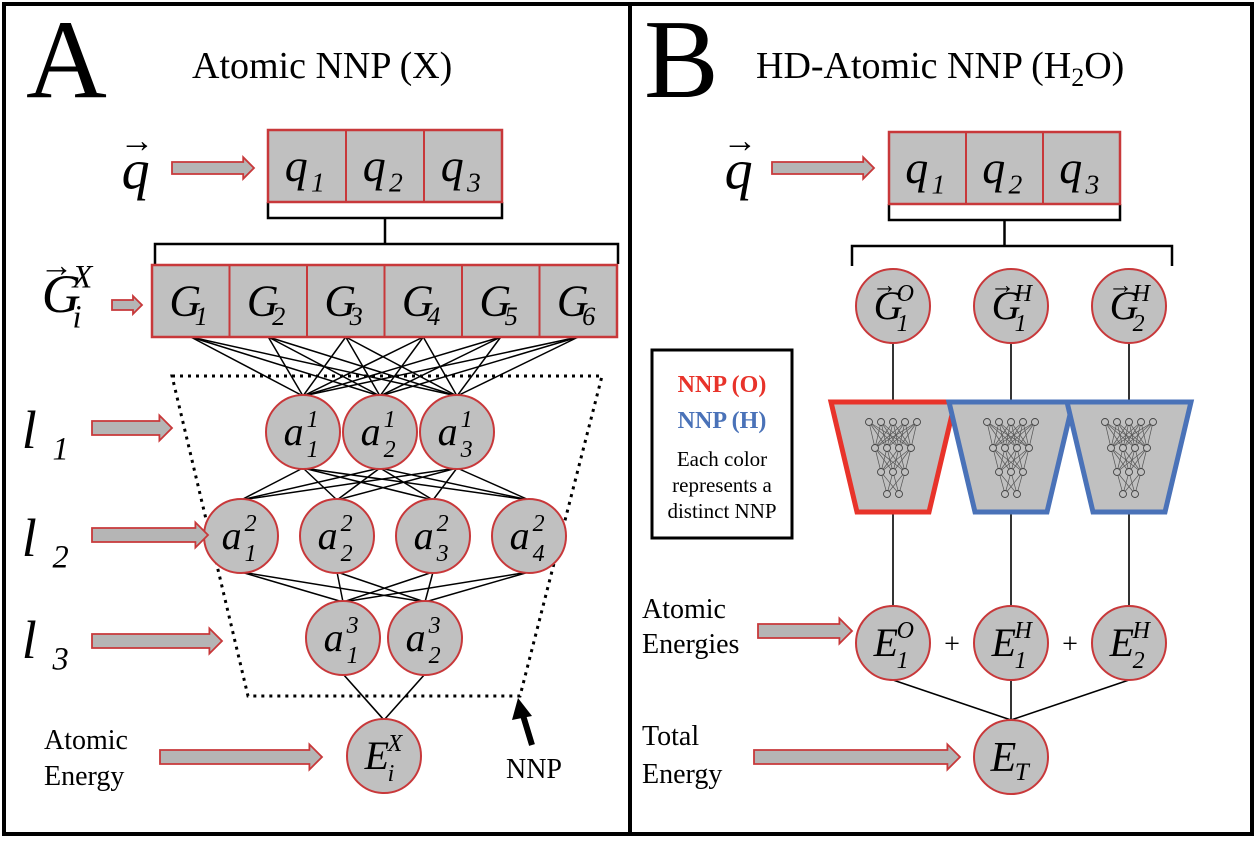 The width and height of the screenshot is (1256, 849). I want to click on panel-a-layer2-node-3-label-base: a, so click(424, 535).